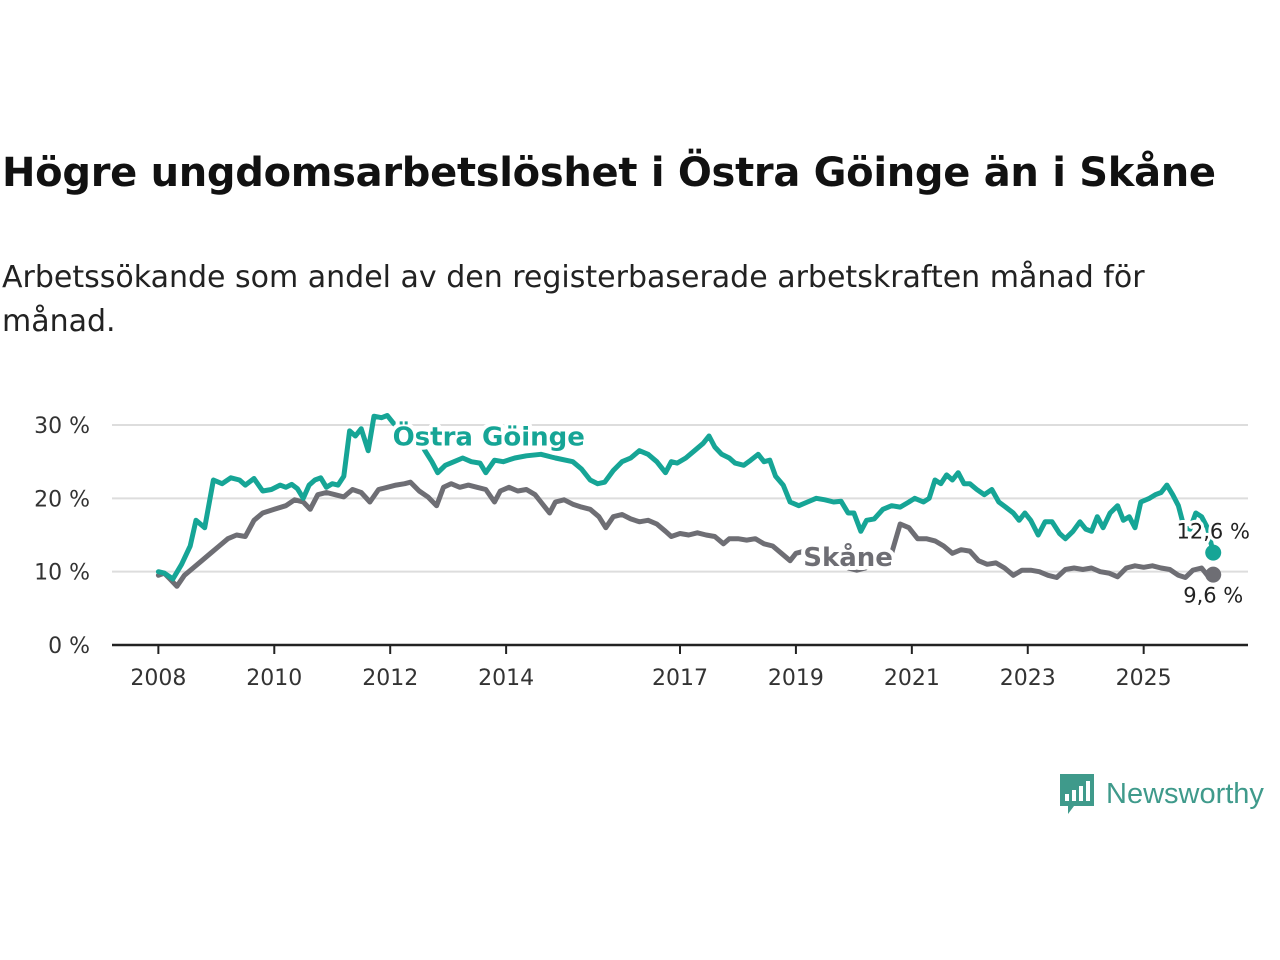 Image resolution: width=1280 pixels, height=960 pixels. Describe the element at coordinates (62, 426) in the screenshot. I see `y-tick-label: 30 %` at that location.